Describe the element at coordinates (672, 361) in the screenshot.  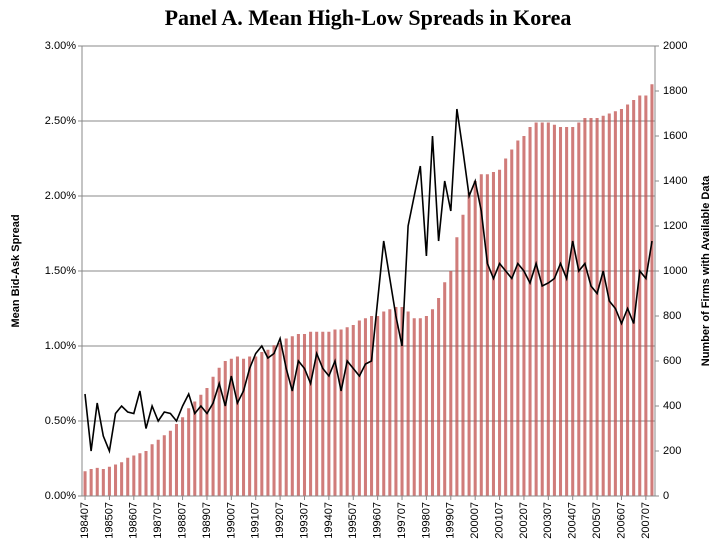
I see `y2-tick-label: 600` at that location.